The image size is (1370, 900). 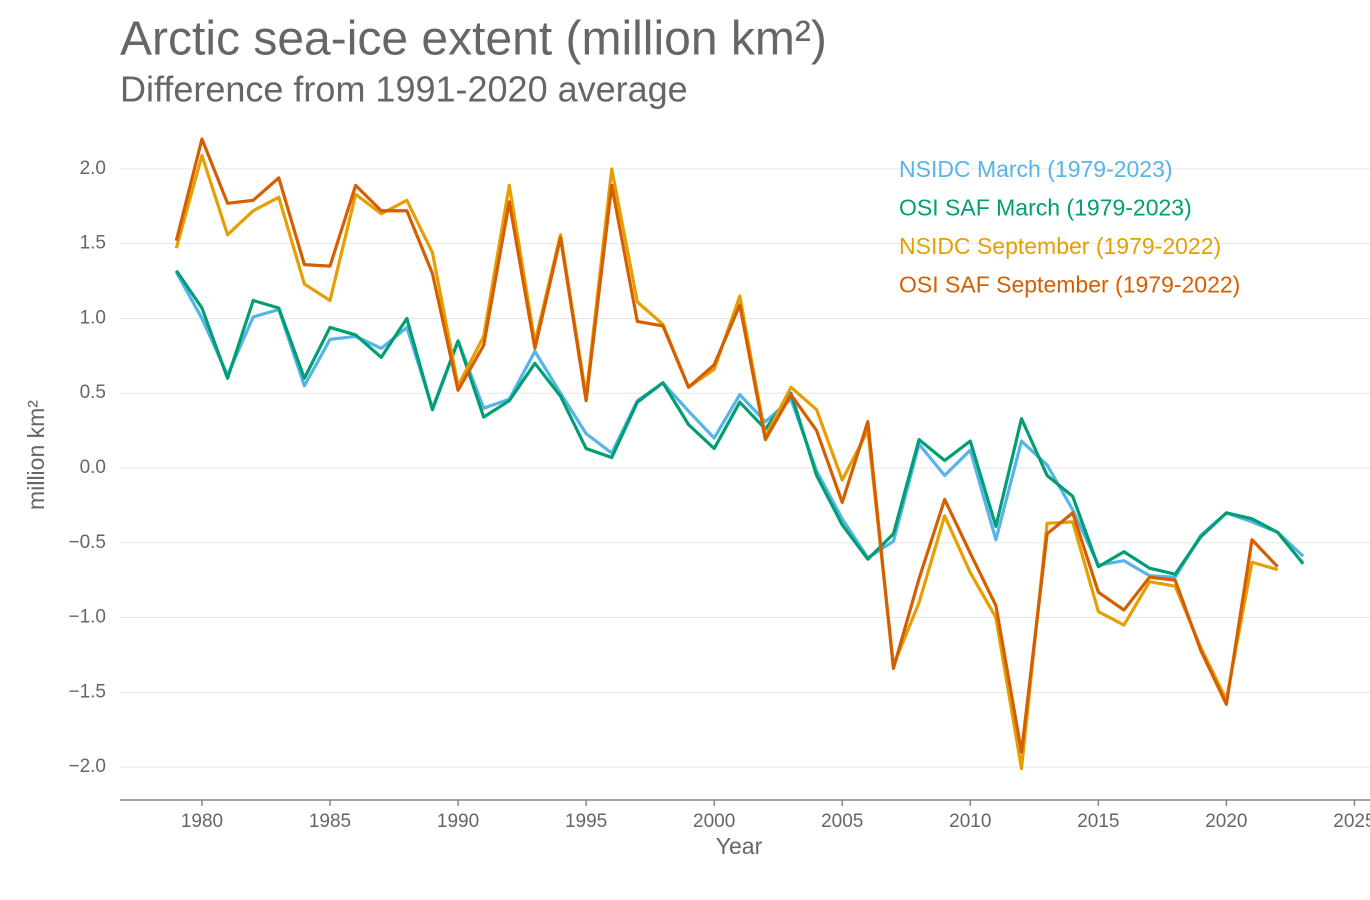 What do you see at coordinates (93, 467) in the screenshot?
I see `y-tick-label: 0.0` at bounding box center [93, 467].